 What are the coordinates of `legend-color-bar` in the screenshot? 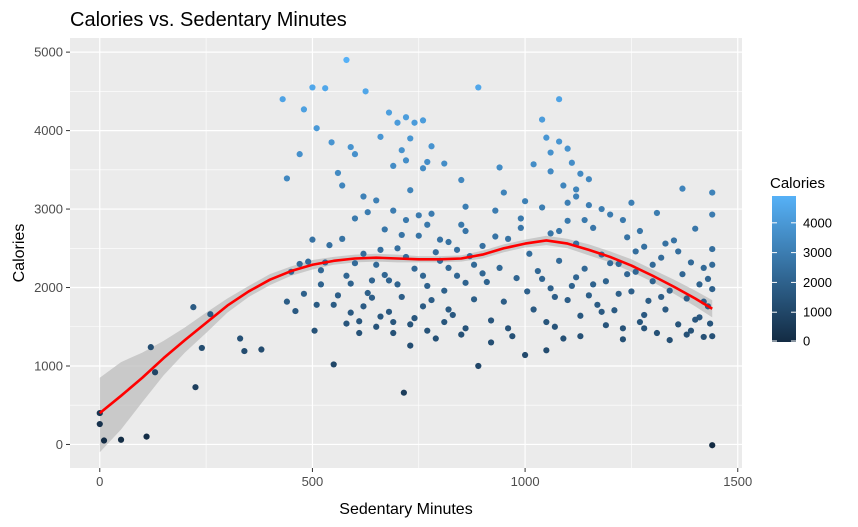 It's located at (784, 269).